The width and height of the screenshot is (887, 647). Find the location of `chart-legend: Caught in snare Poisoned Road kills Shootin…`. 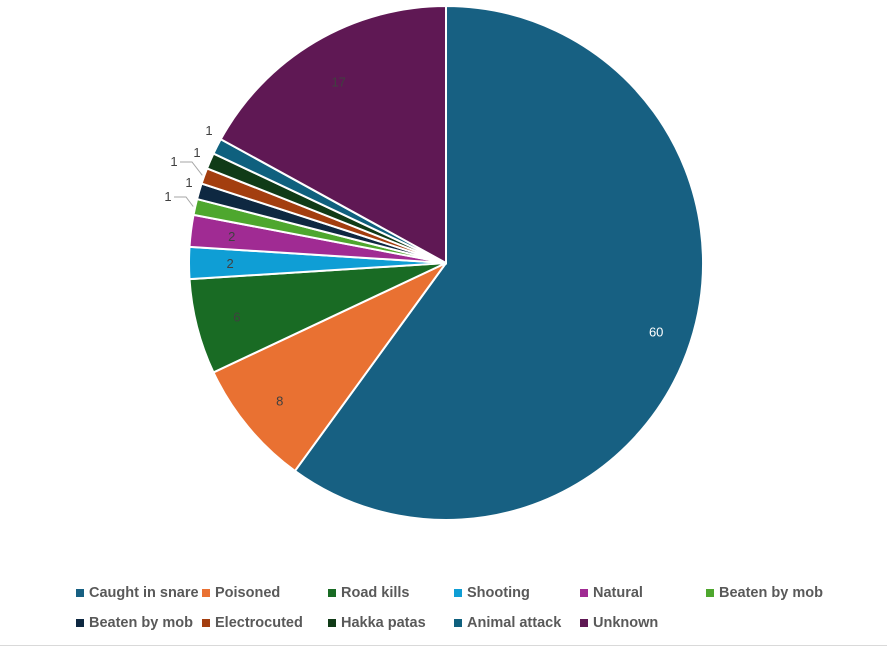

chart-legend: Caught in snare Poisoned Road kills Shootin… is located at coordinates (476, 608).